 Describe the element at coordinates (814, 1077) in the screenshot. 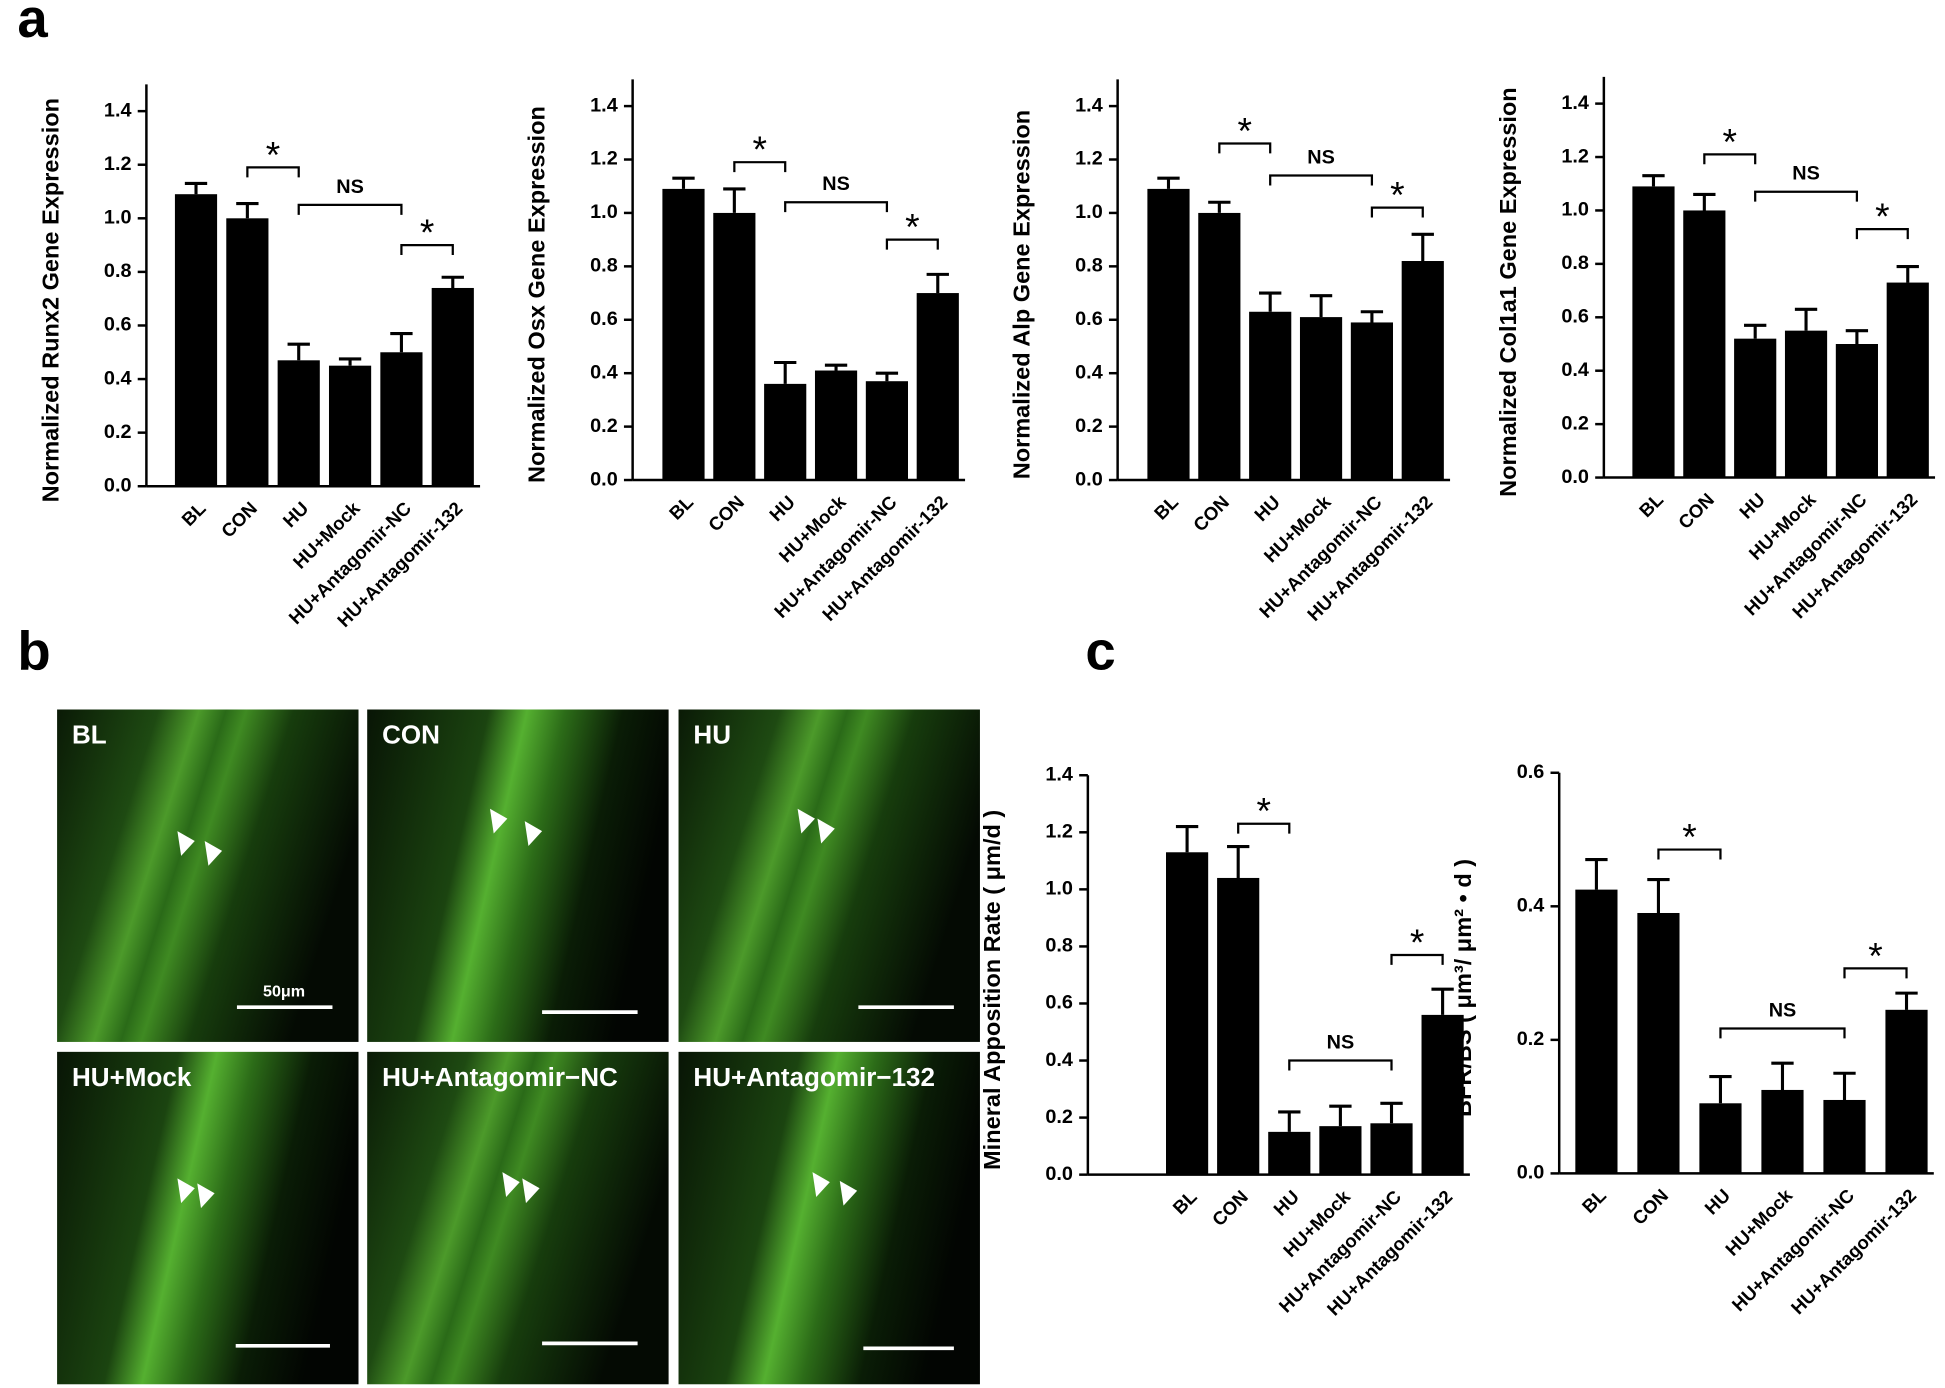

I see `image-label: HU+Antagomir−132` at that location.